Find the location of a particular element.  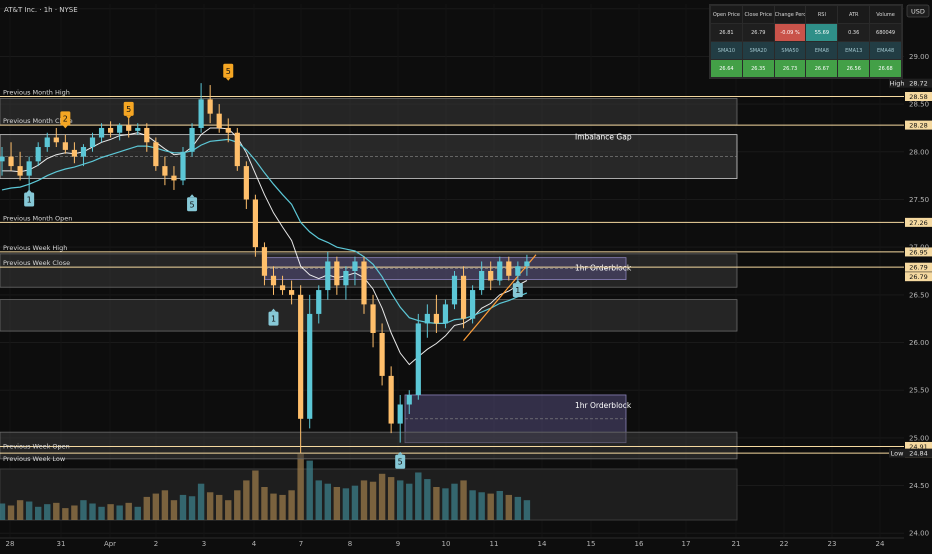

x-tick-label: 17 is located at coordinates (686, 544).